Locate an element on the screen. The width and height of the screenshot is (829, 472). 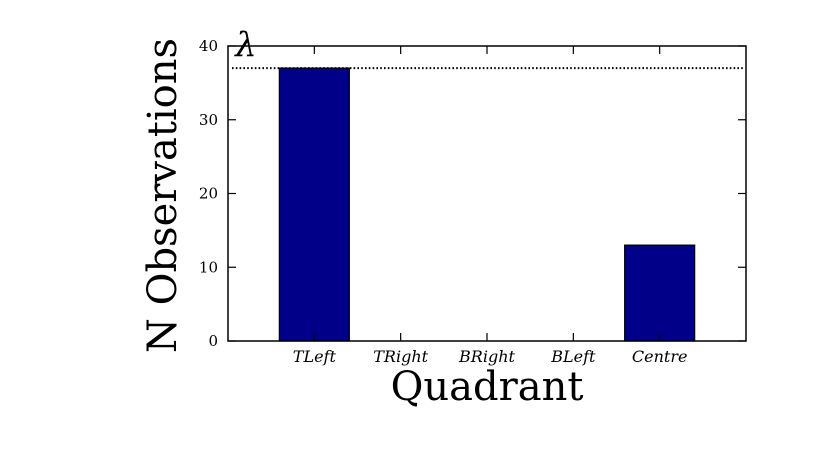
x-tick-label-bleft: BLeft is located at coordinates (573, 356).